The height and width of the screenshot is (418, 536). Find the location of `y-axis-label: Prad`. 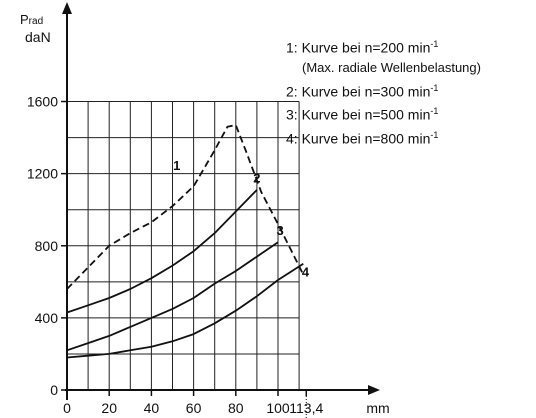

y-axis-label: Prad is located at coordinates (31, 19).